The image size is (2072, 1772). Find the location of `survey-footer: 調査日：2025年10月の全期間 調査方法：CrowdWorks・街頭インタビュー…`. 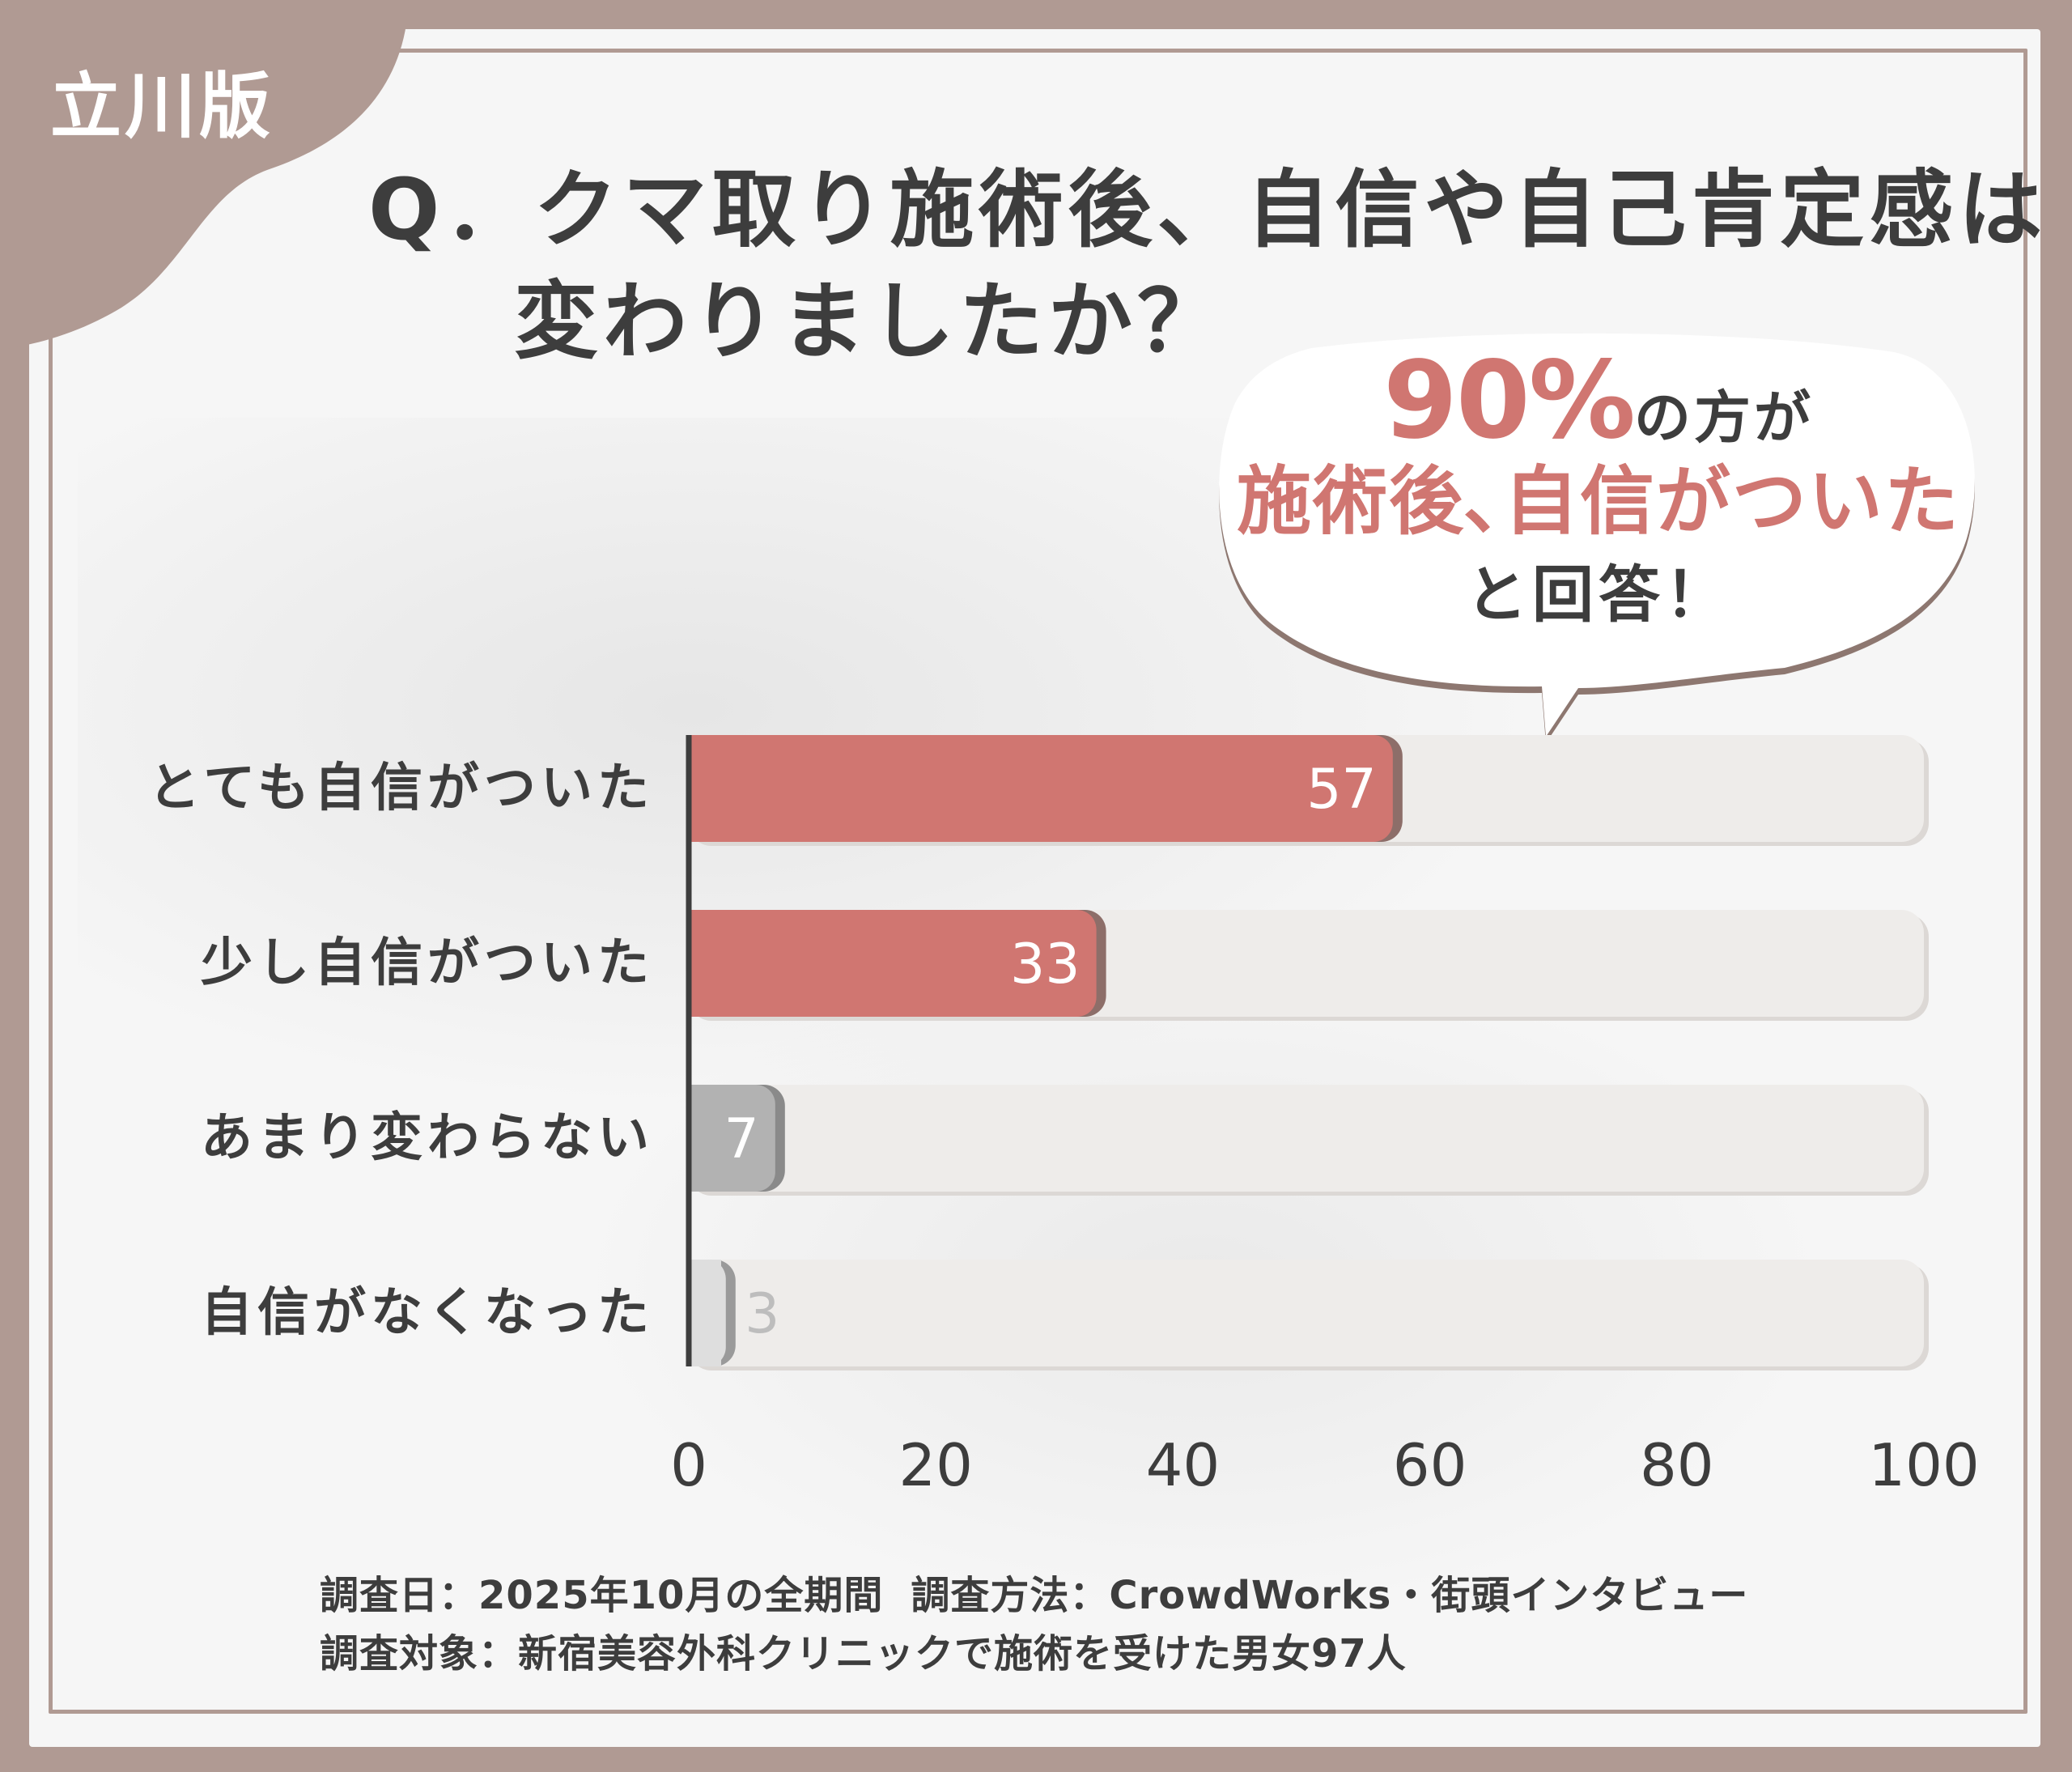

survey-footer: 調査日：2025年10月の全期間 調査方法：CrowdWorks・街頭インタビュー… is located at coordinates (1169, 1625).